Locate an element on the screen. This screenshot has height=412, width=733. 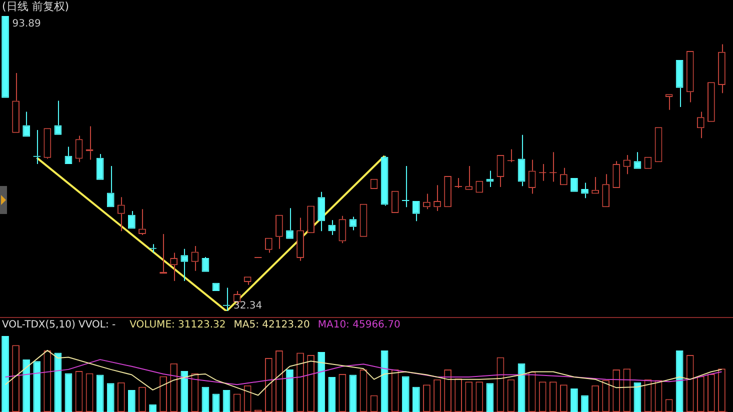
text: MA10: 45966.70 is located at coordinates (359, 325).